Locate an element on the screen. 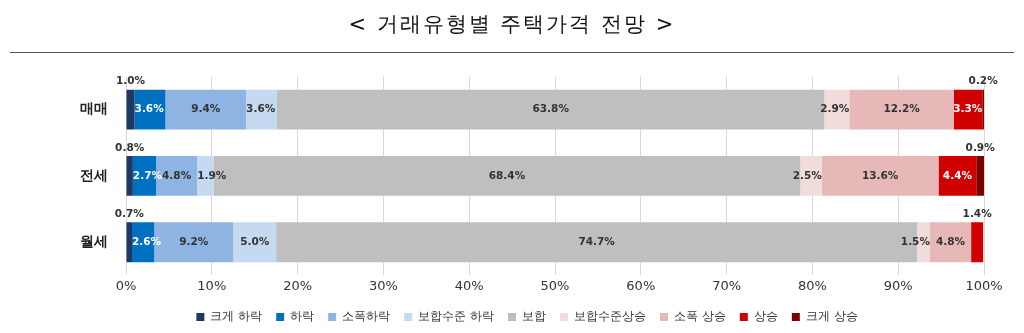 The width and height of the screenshot is (1024, 333). legend-label: 소폭하락 is located at coordinates (366, 316).